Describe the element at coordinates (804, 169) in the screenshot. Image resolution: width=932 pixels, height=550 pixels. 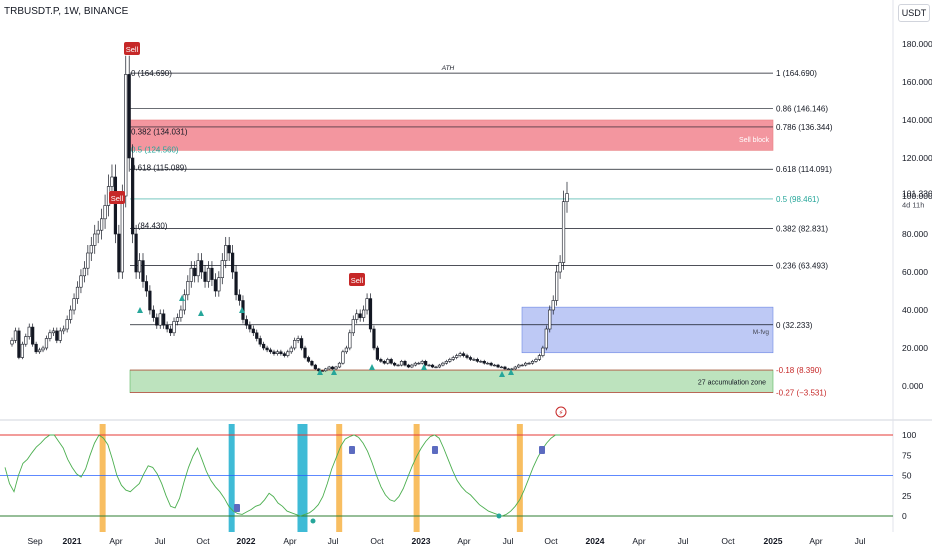
I see `fib-level-label: 0.618 (114.091)` at that location.